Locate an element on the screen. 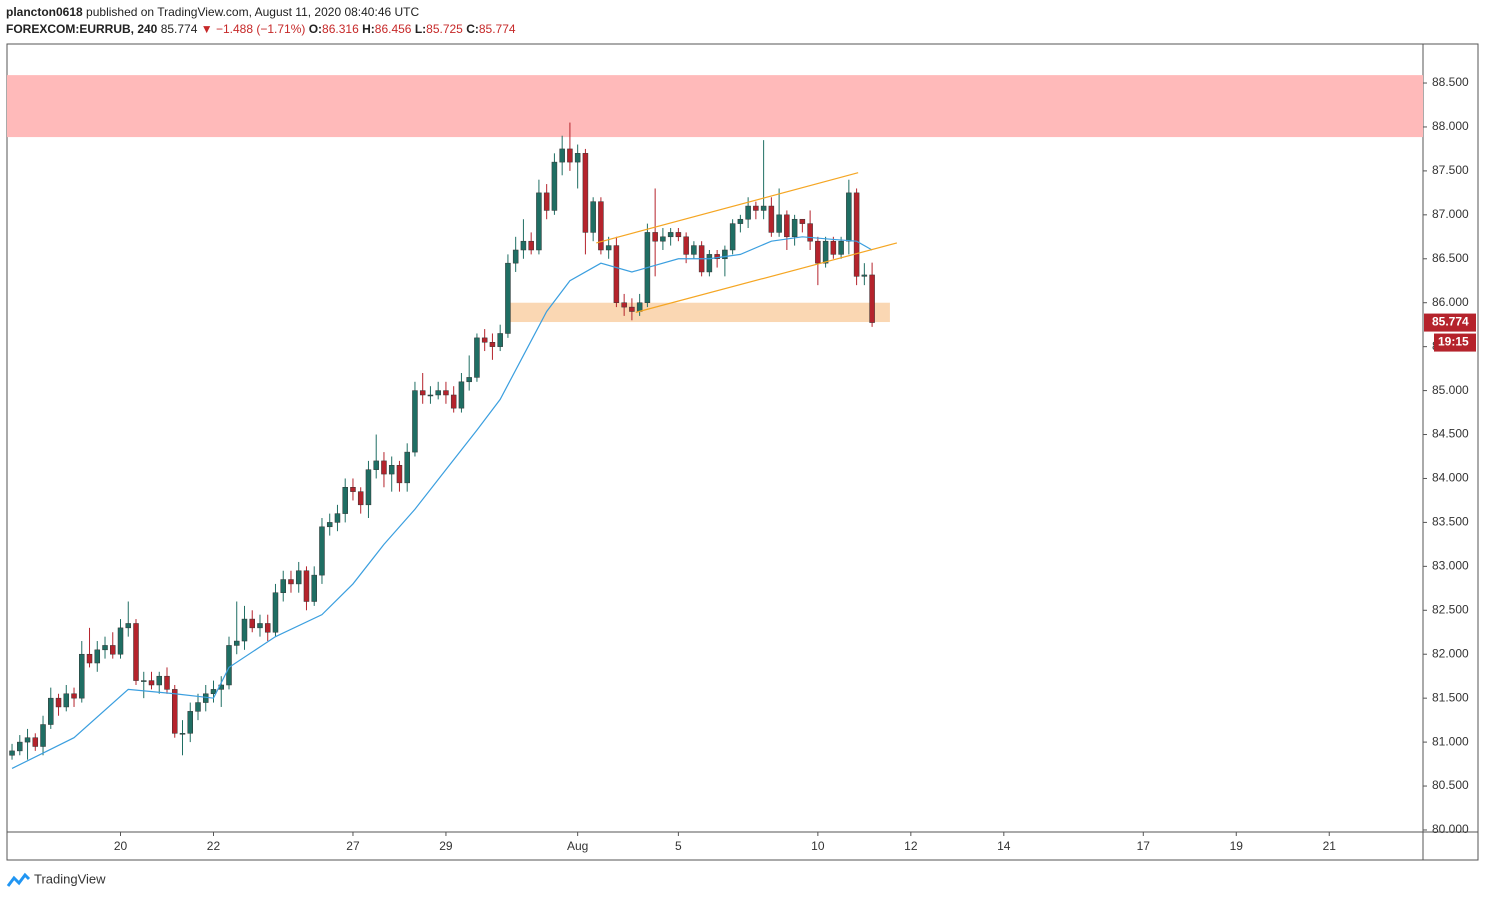  x-tick-label: 10 is located at coordinates (818, 846).